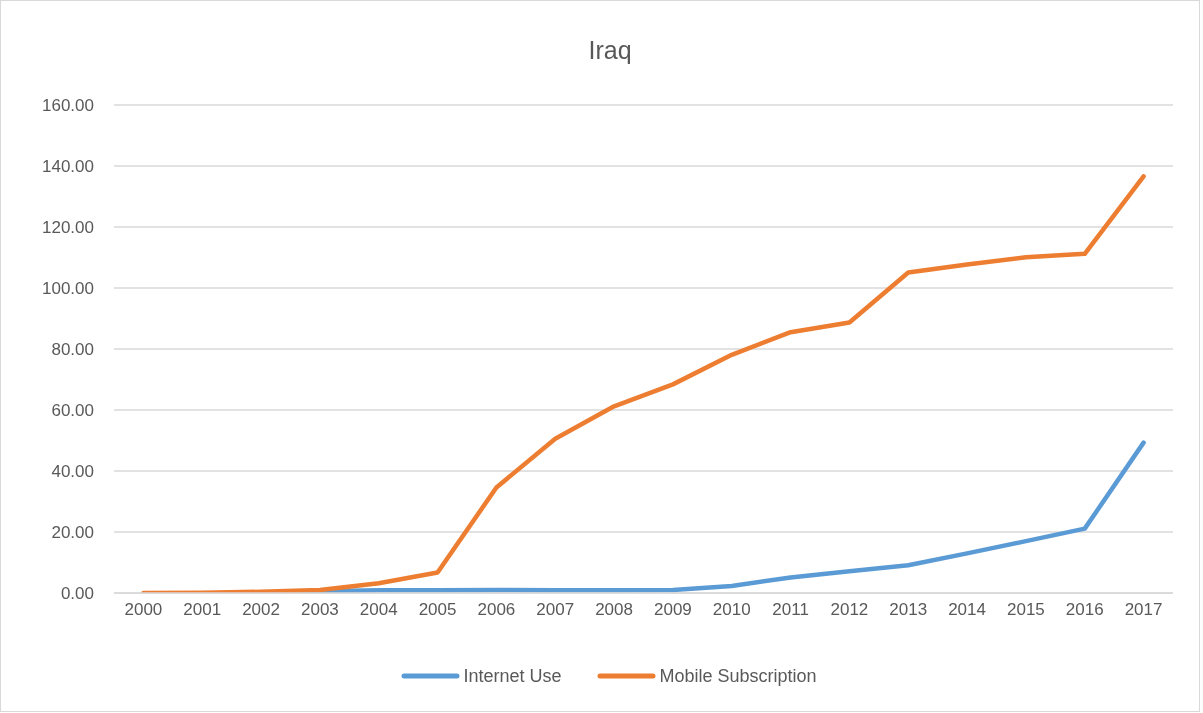  What do you see at coordinates (320, 610) in the screenshot?
I see `x-tick-label: 2003` at bounding box center [320, 610].